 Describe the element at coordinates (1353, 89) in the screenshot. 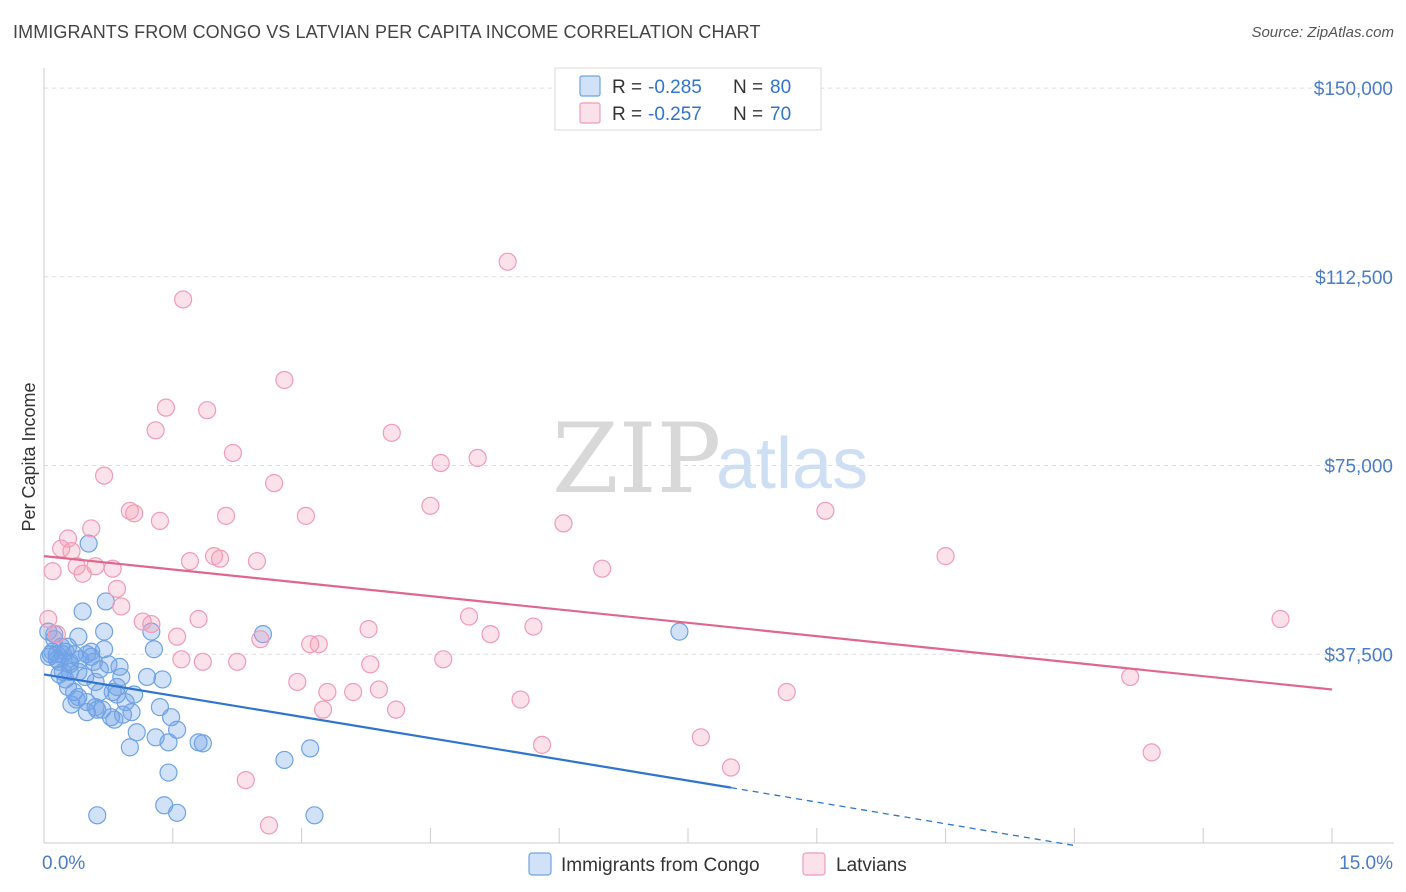

I see `y-tick-label-3: $150,000` at that location.